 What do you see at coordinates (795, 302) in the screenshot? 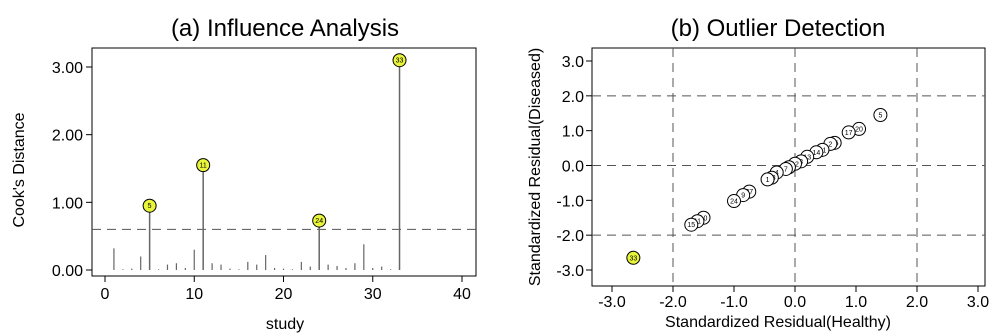
I see `x-tick-label: 0.0` at bounding box center [795, 302].